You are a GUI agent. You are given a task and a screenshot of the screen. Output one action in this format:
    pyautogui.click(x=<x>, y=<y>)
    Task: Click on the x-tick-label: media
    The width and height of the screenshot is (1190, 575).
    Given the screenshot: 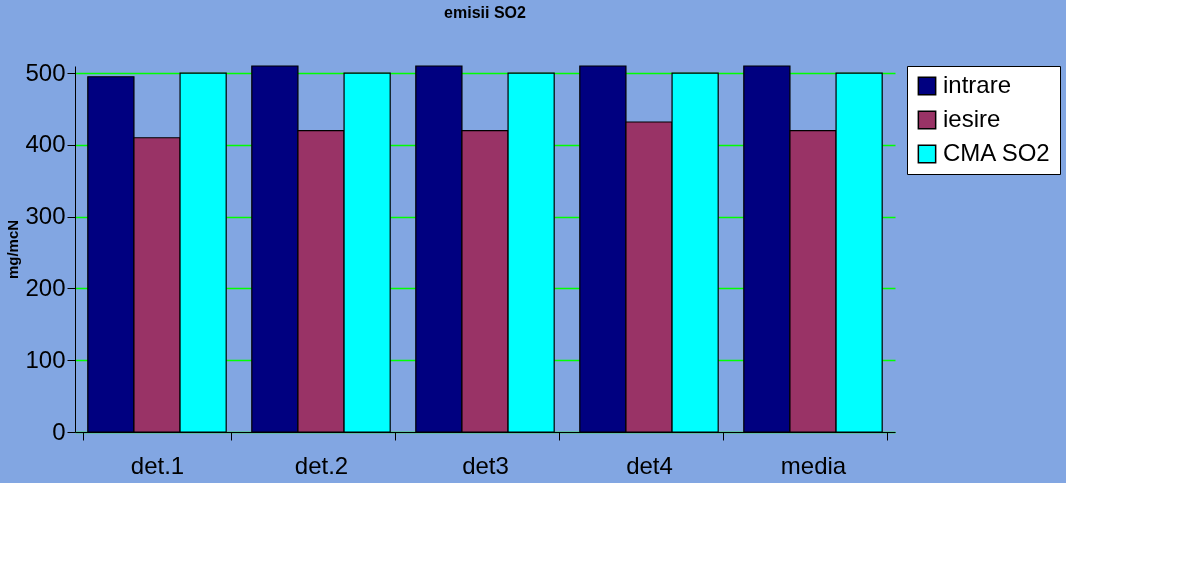 What is the action you would take?
    pyautogui.click(x=813, y=465)
    